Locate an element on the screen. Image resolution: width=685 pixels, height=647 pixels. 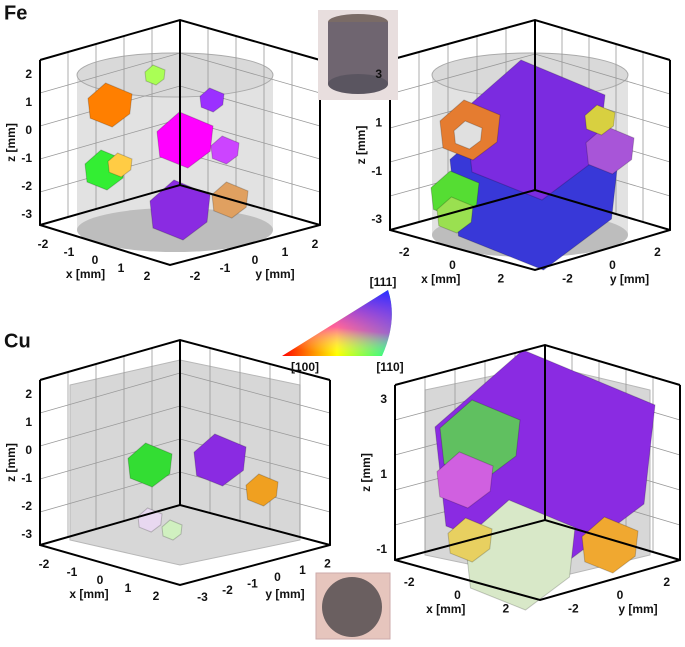
cylinder-inset is located at coordinates (358, 55).